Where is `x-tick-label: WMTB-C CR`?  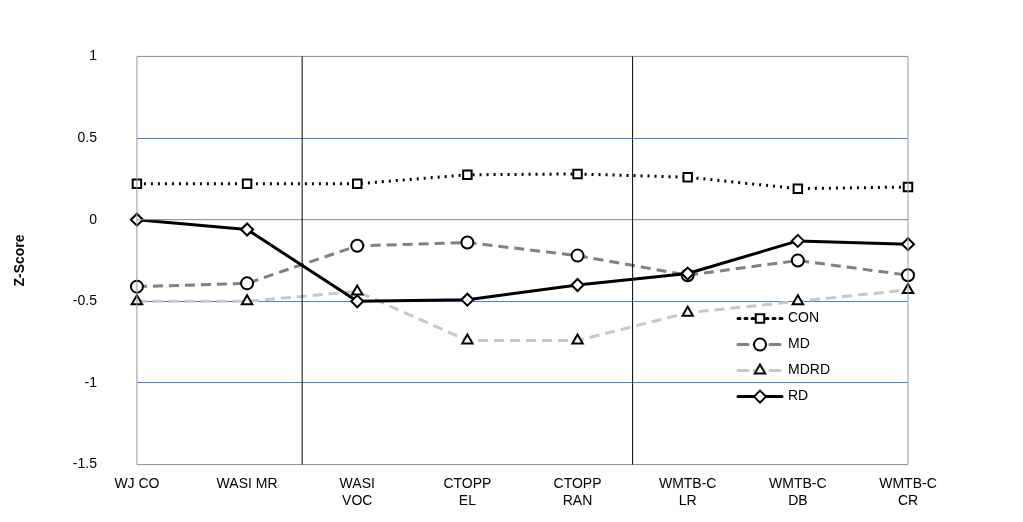
x-tick-label: WMTB-C CR is located at coordinates (908, 491).